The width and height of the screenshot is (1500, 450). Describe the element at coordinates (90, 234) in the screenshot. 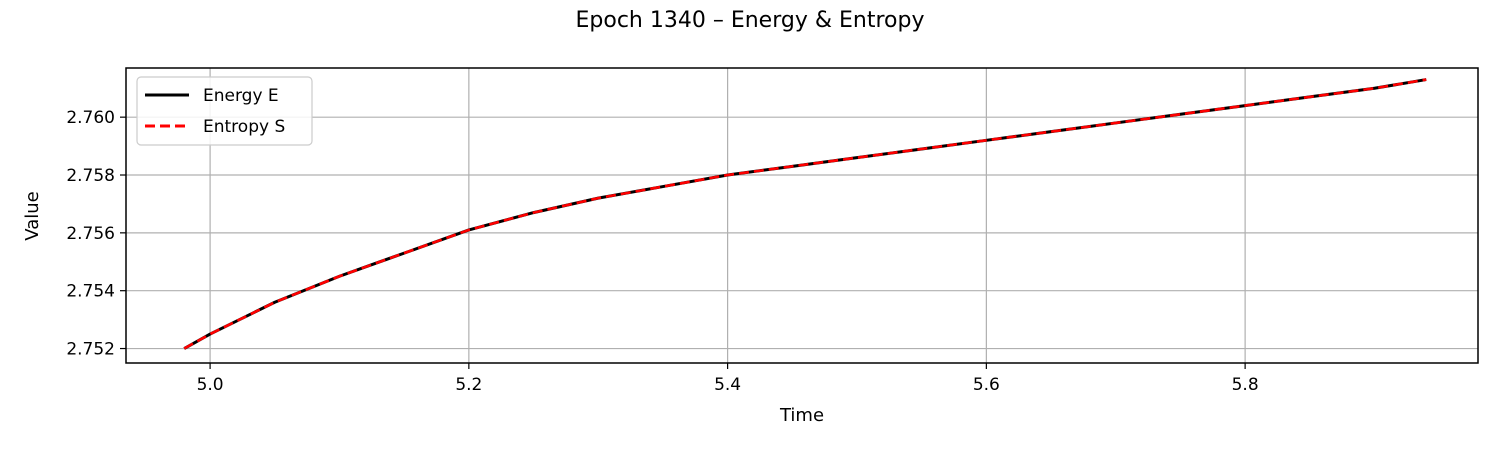

I see `y-tick-label: 2.756` at that location.